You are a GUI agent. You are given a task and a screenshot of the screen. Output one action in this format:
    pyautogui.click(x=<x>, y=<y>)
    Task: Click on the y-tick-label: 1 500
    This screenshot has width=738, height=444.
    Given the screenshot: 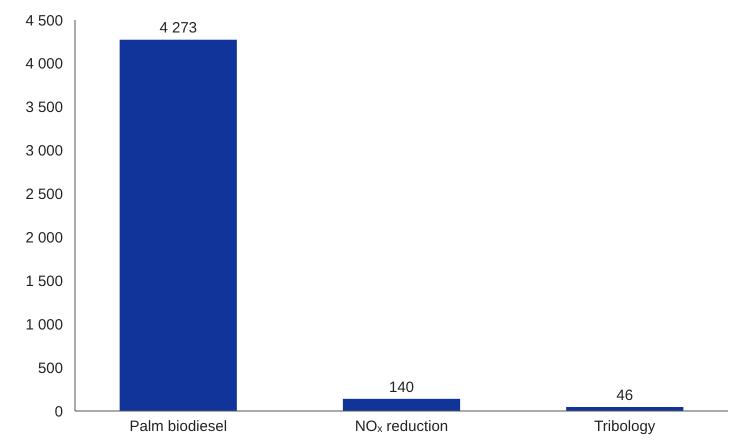 What is the action you would take?
    pyautogui.click(x=44, y=281)
    